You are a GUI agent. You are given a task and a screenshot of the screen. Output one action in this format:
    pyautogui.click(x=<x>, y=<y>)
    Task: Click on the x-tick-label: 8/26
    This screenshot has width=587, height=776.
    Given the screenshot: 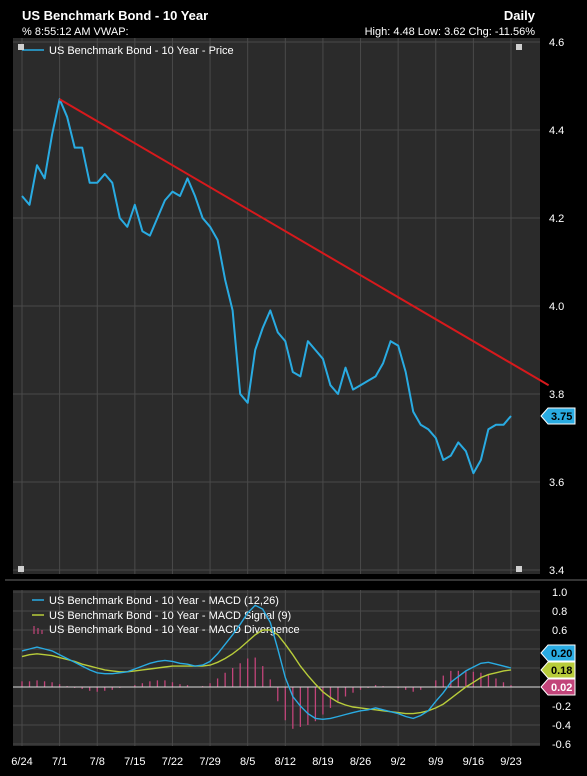 What is the action you would take?
    pyautogui.click(x=360, y=762)
    